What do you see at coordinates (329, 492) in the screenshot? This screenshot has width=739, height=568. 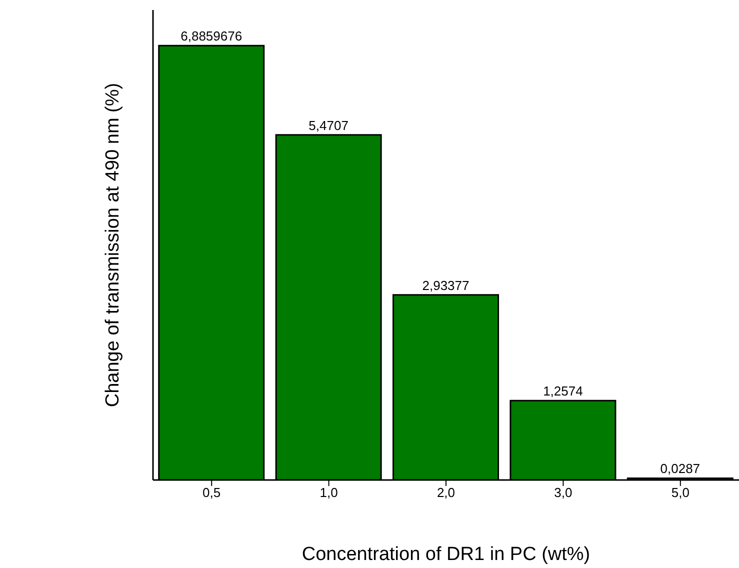 I see `x-tick-label: 1,0` at bounding box center [329, 492].